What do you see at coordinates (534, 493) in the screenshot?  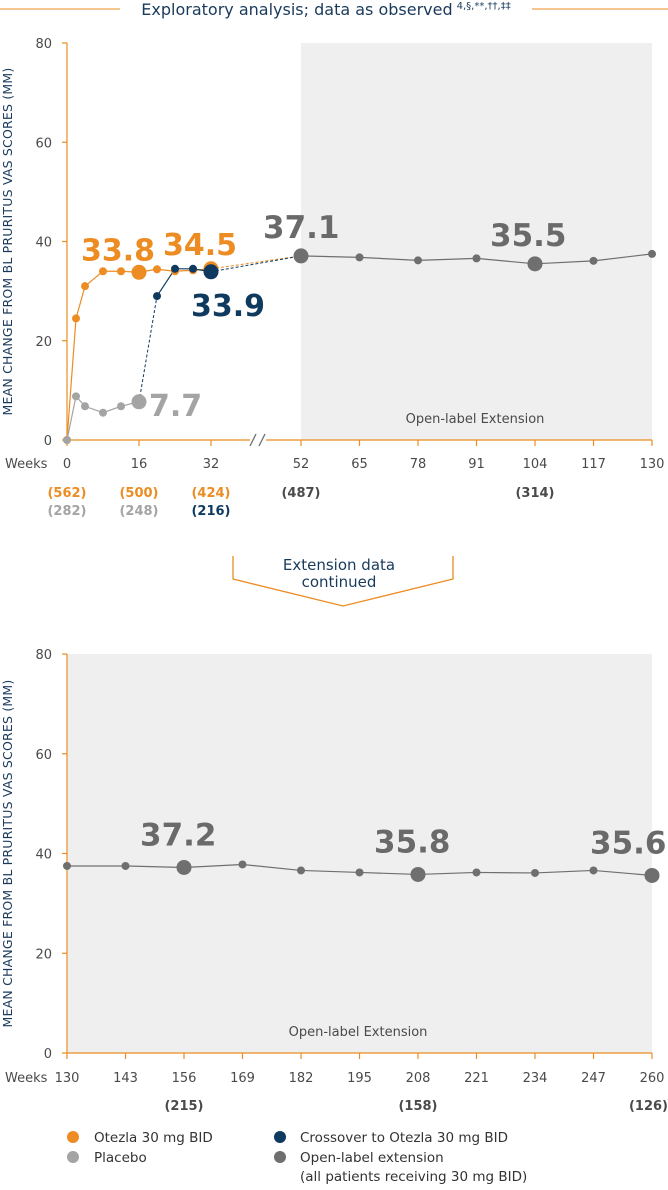 I see `n-label: (314)` at bounding box center [534, 493].